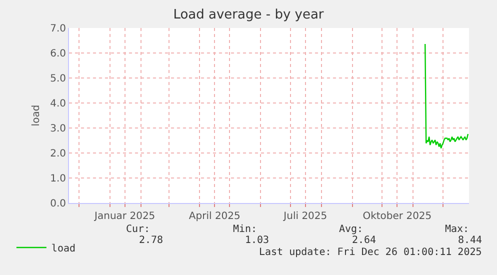 The width and height of the screenshot is (497, 275). Describe the element at coordinates (125, 216) in the screenshot. I see `x-tick-label: Januar 2025` at that location.